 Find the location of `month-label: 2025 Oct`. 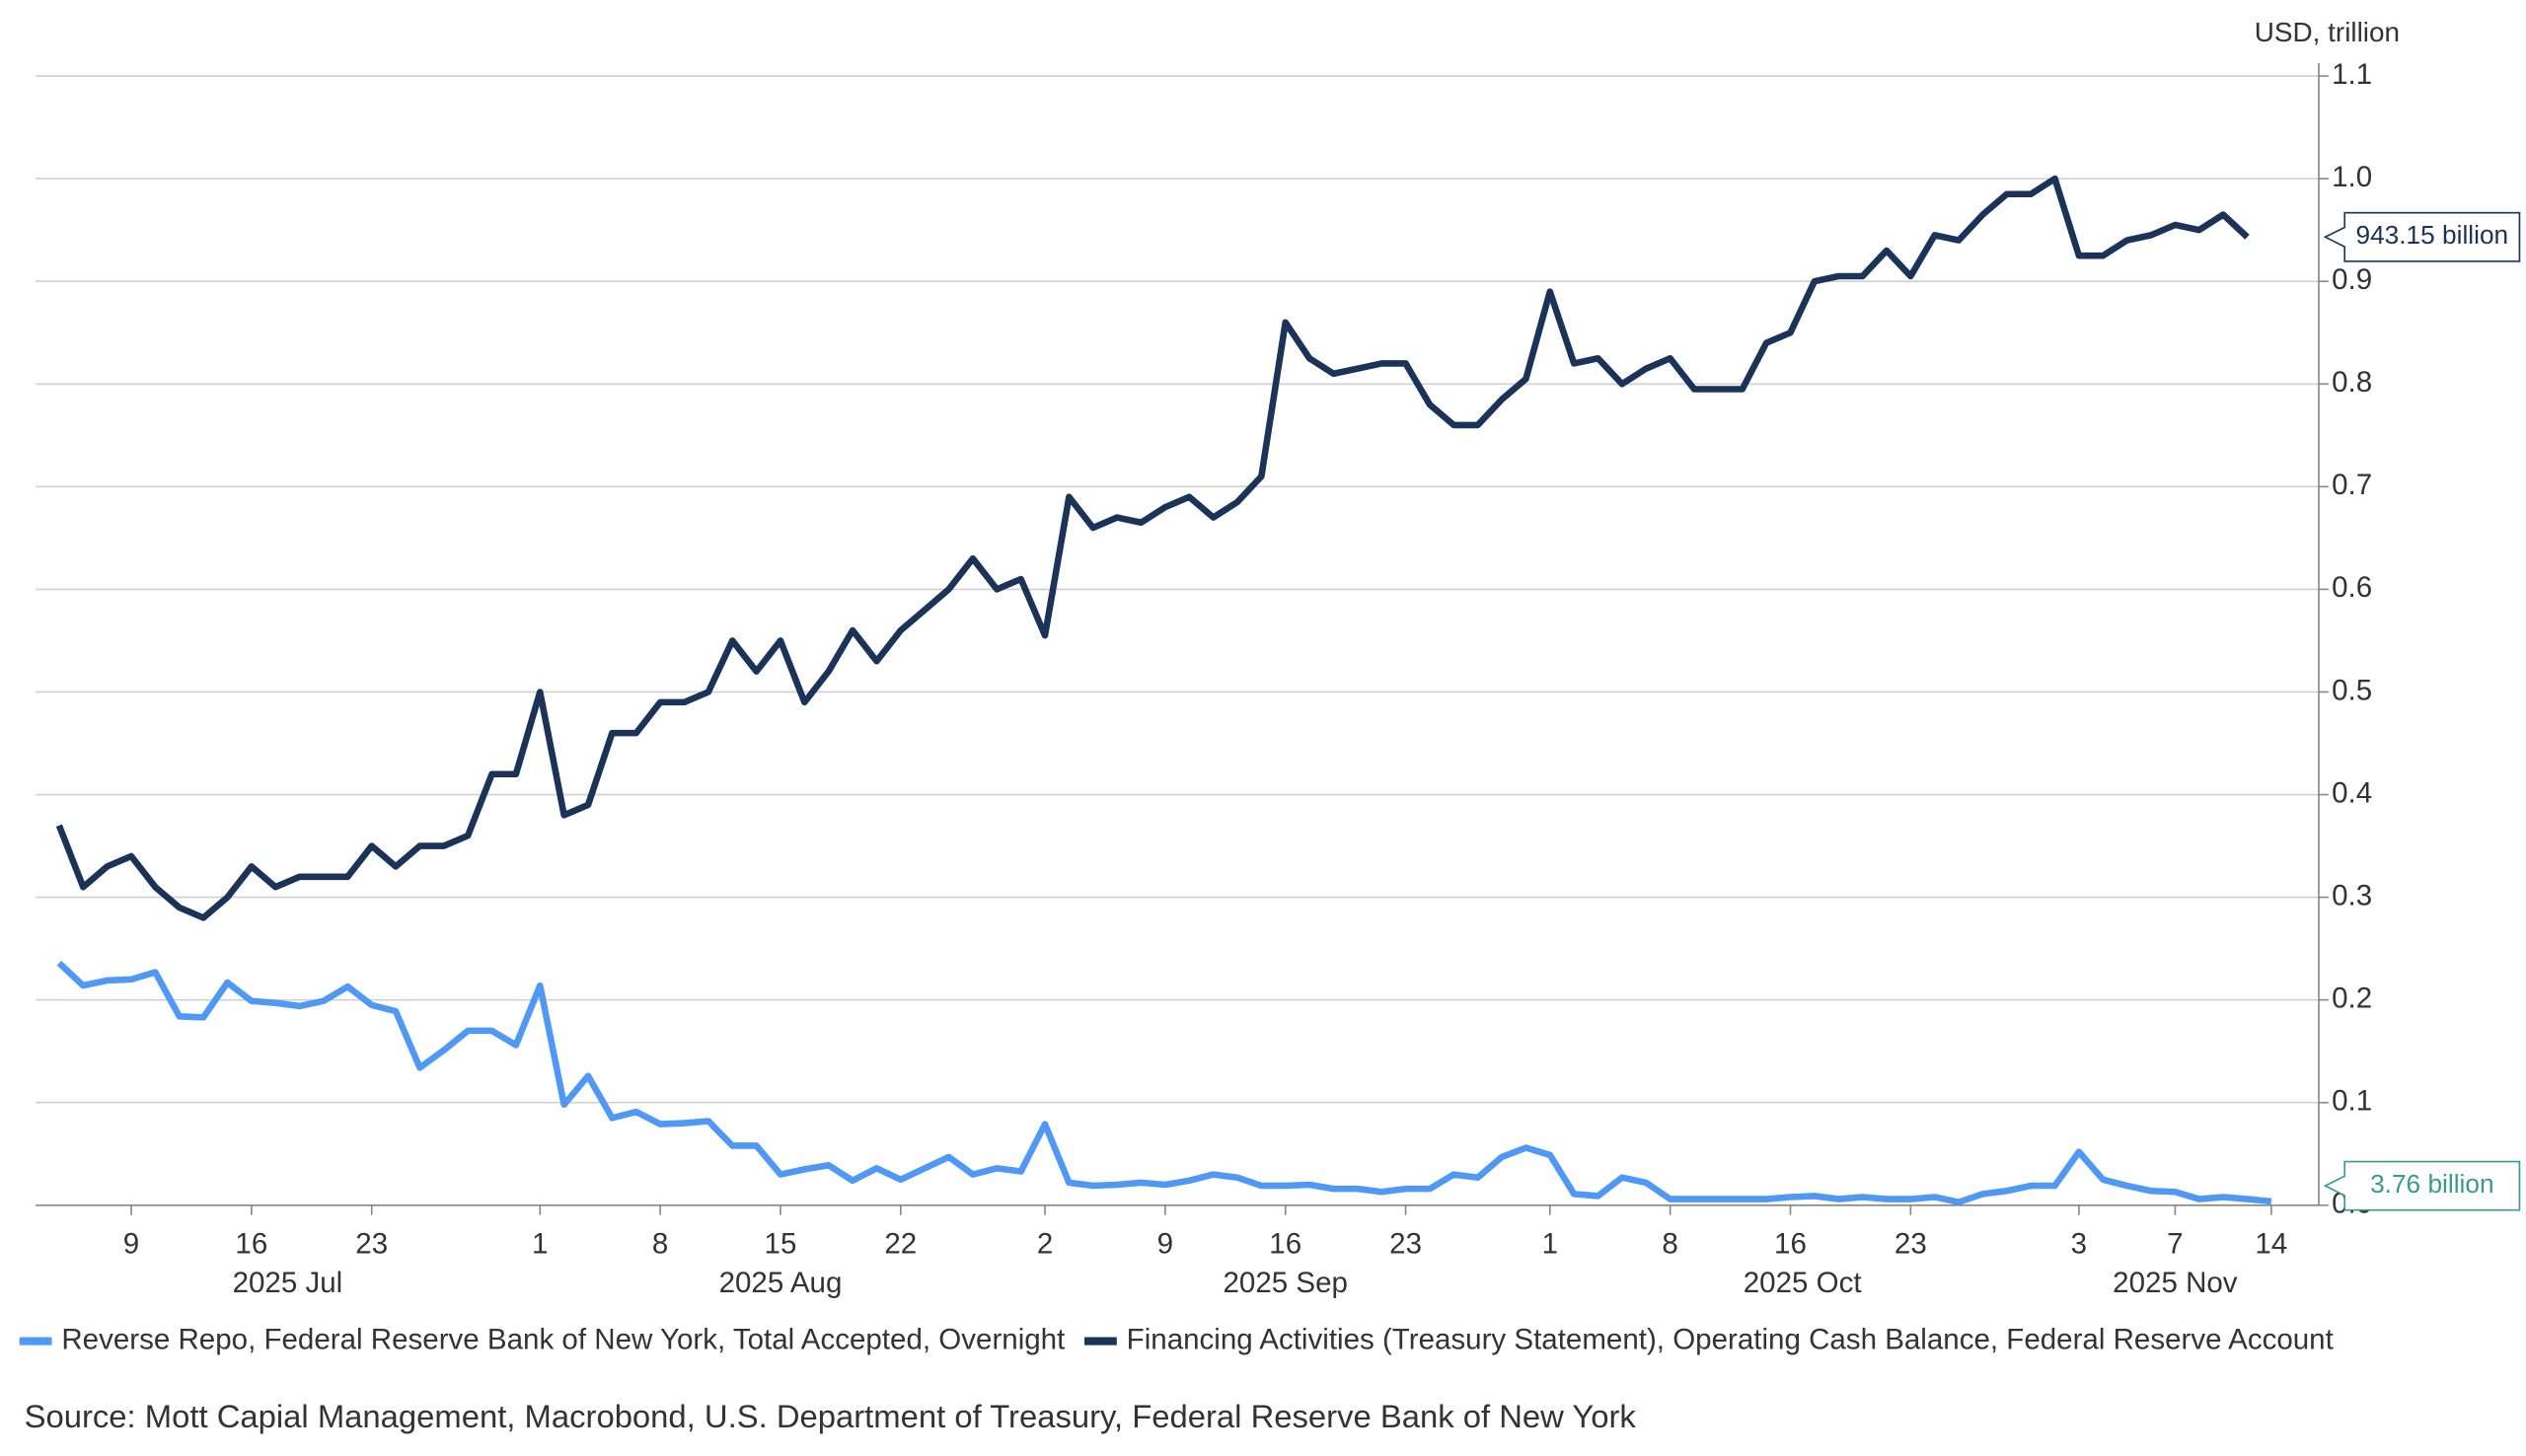

month-label: 2025 Oct is located at coordinates (1803, 1283).